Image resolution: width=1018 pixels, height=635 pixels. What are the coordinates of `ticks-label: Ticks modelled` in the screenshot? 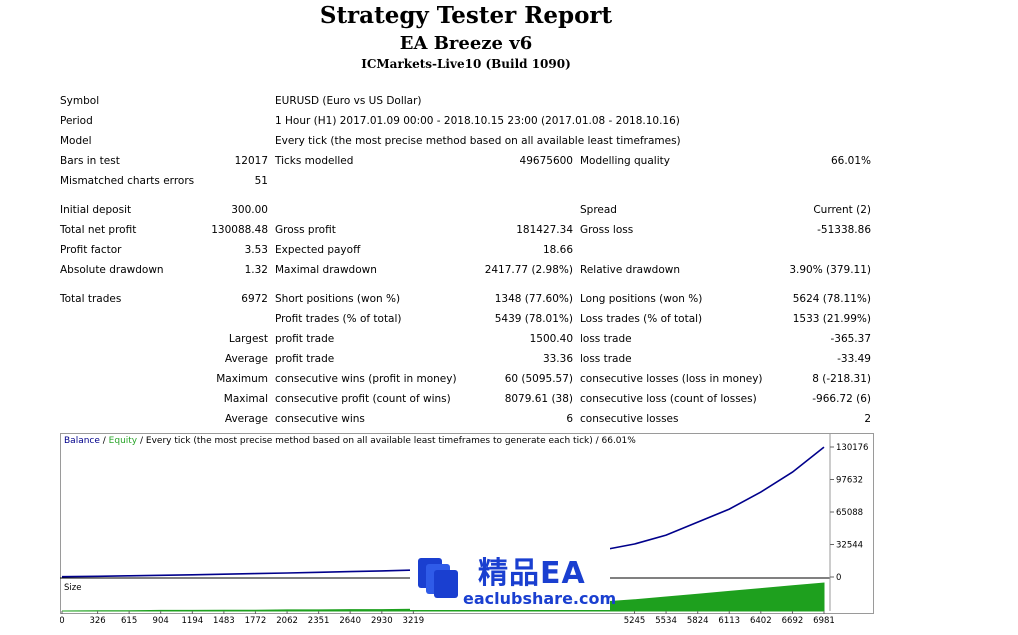 It's located at (314, 161).